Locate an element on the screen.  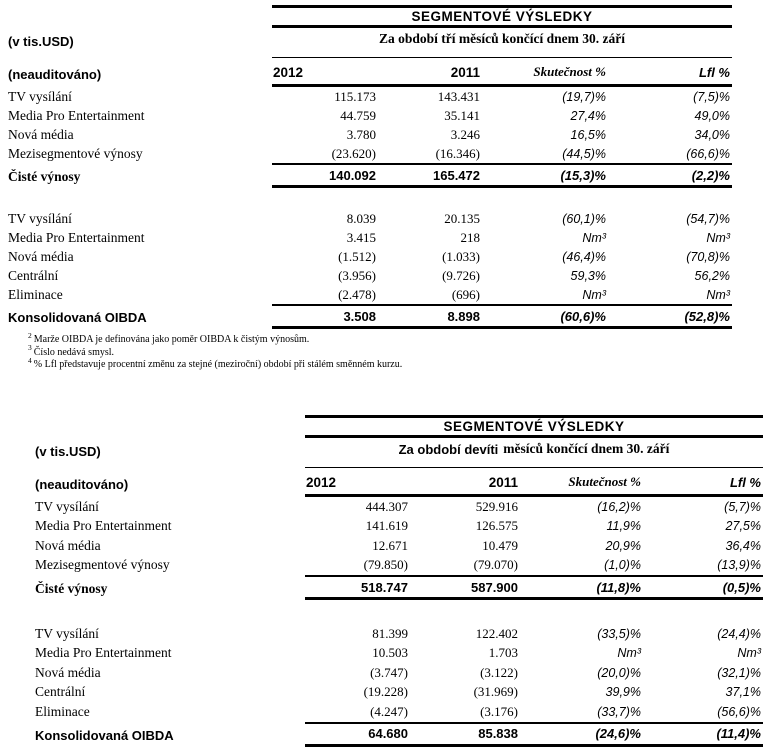
row-label: Mezisegmentové výnosy is located at coordinates (102, 565).